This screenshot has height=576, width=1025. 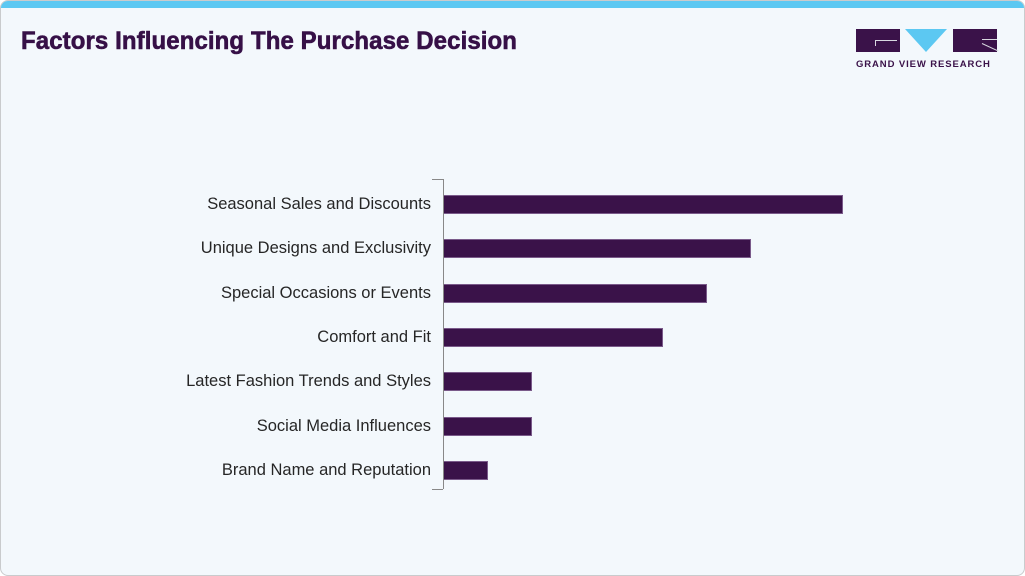 I want to click on bar-row: Special Occasions or Events, so click(x=512, y=293).